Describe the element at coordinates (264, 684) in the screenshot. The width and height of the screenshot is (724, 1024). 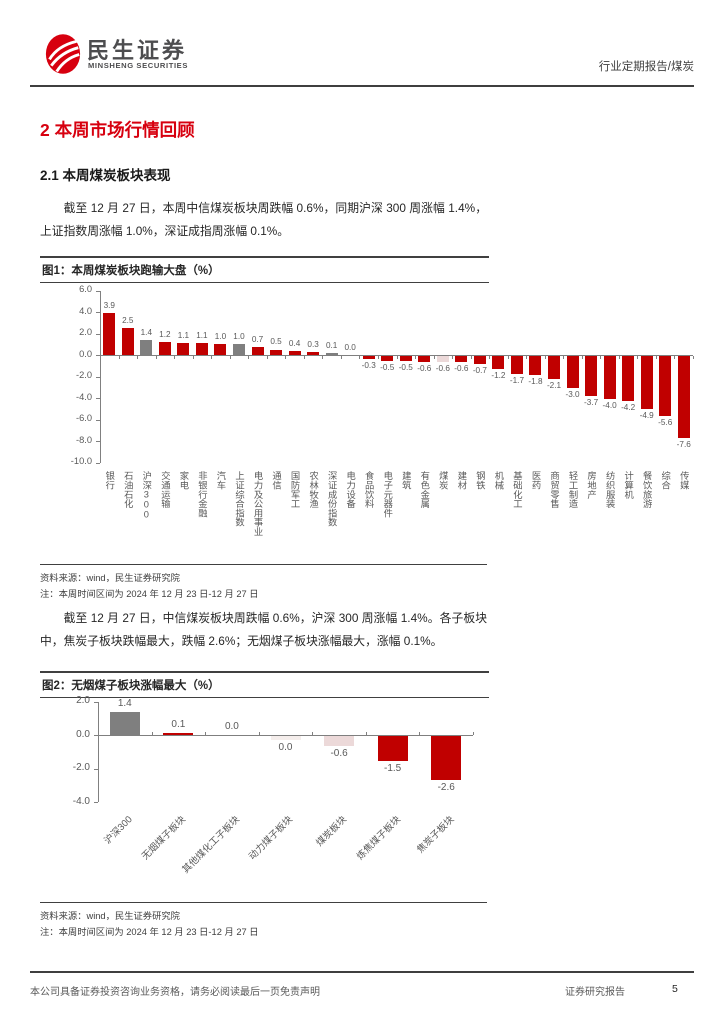
I see `figure2-title: 图2：无烟煤子板块涨幅最大（%）` at that location.